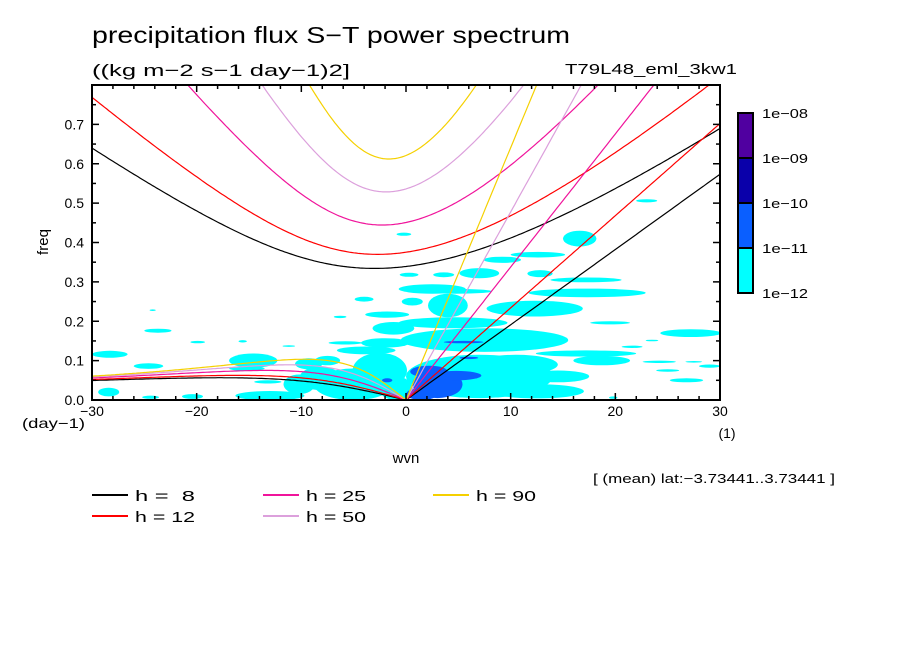 This screenshot has height=654, width=904. Describe the element at coordinates (314, 507) in the screenshot. I see `legend: h = 8 h = 12 h = 25 h = 50 h = 90` at that location.